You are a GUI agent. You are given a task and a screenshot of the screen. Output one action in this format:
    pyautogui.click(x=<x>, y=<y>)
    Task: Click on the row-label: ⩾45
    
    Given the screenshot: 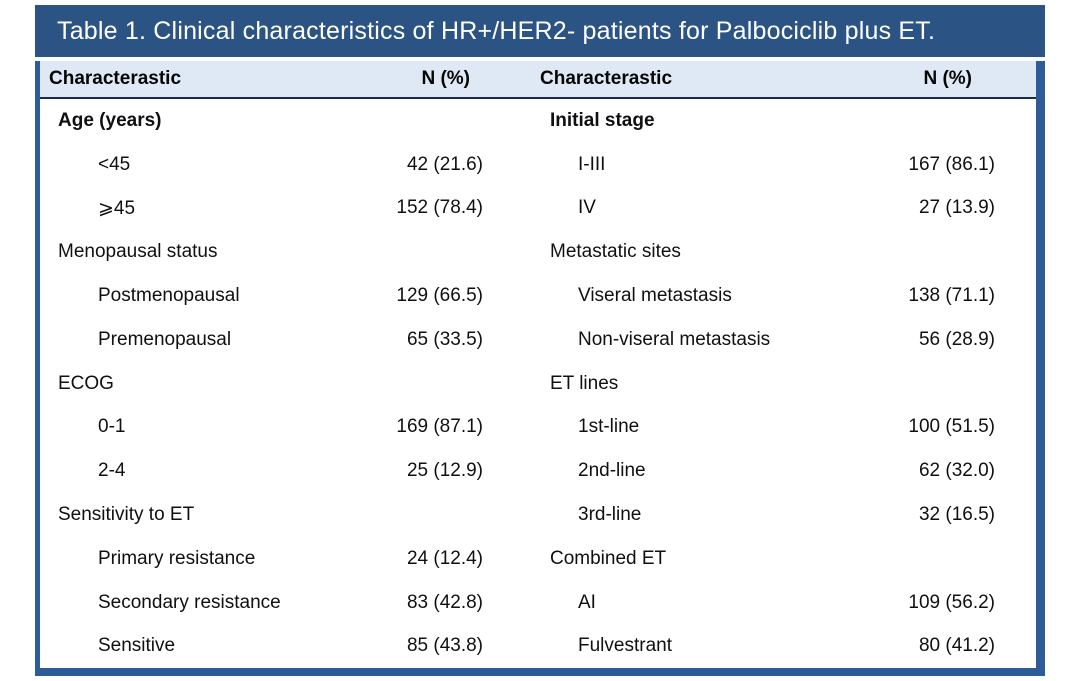 What is the action you would take?
    pyautogui.click(x=117, y=208)
    